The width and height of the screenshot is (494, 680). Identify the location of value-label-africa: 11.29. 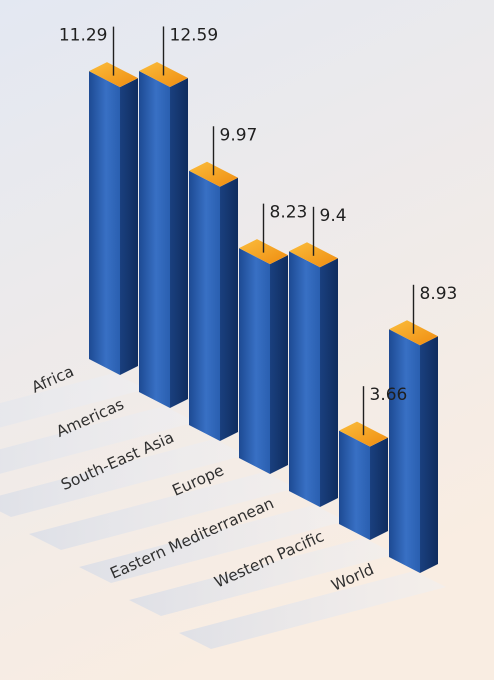
(83, 36).